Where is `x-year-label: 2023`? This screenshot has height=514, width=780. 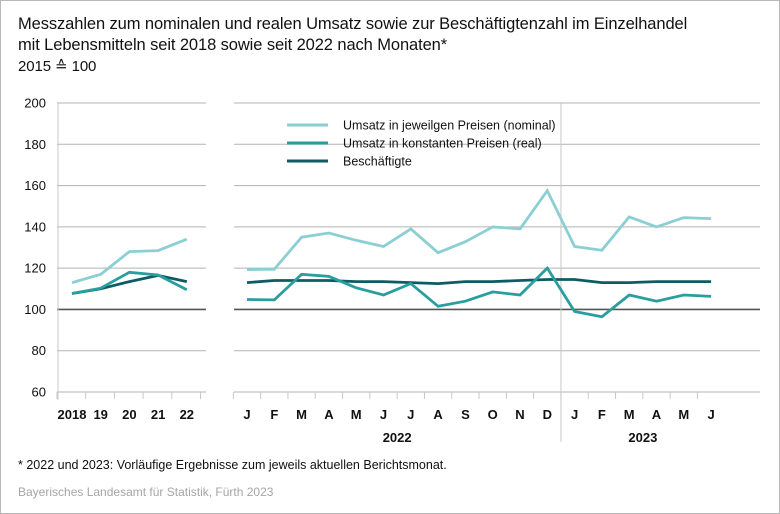 x-year-label: 2023 is located at coordinates (642, 437).